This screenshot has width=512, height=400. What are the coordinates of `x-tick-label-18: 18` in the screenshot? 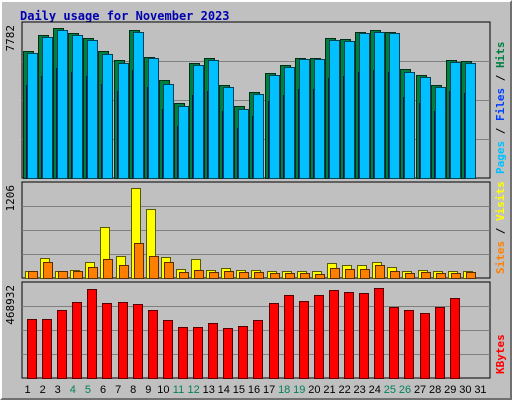 It's located at (284, 390).